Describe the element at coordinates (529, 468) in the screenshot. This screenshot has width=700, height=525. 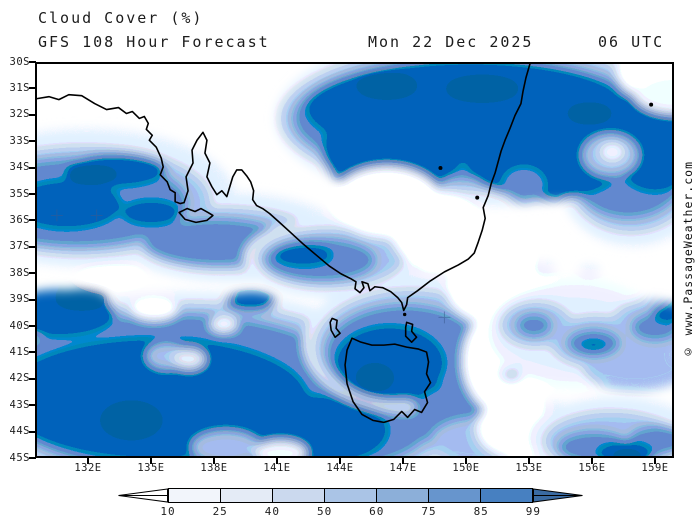
I see `longitude-tick-label: 153E` at that location.